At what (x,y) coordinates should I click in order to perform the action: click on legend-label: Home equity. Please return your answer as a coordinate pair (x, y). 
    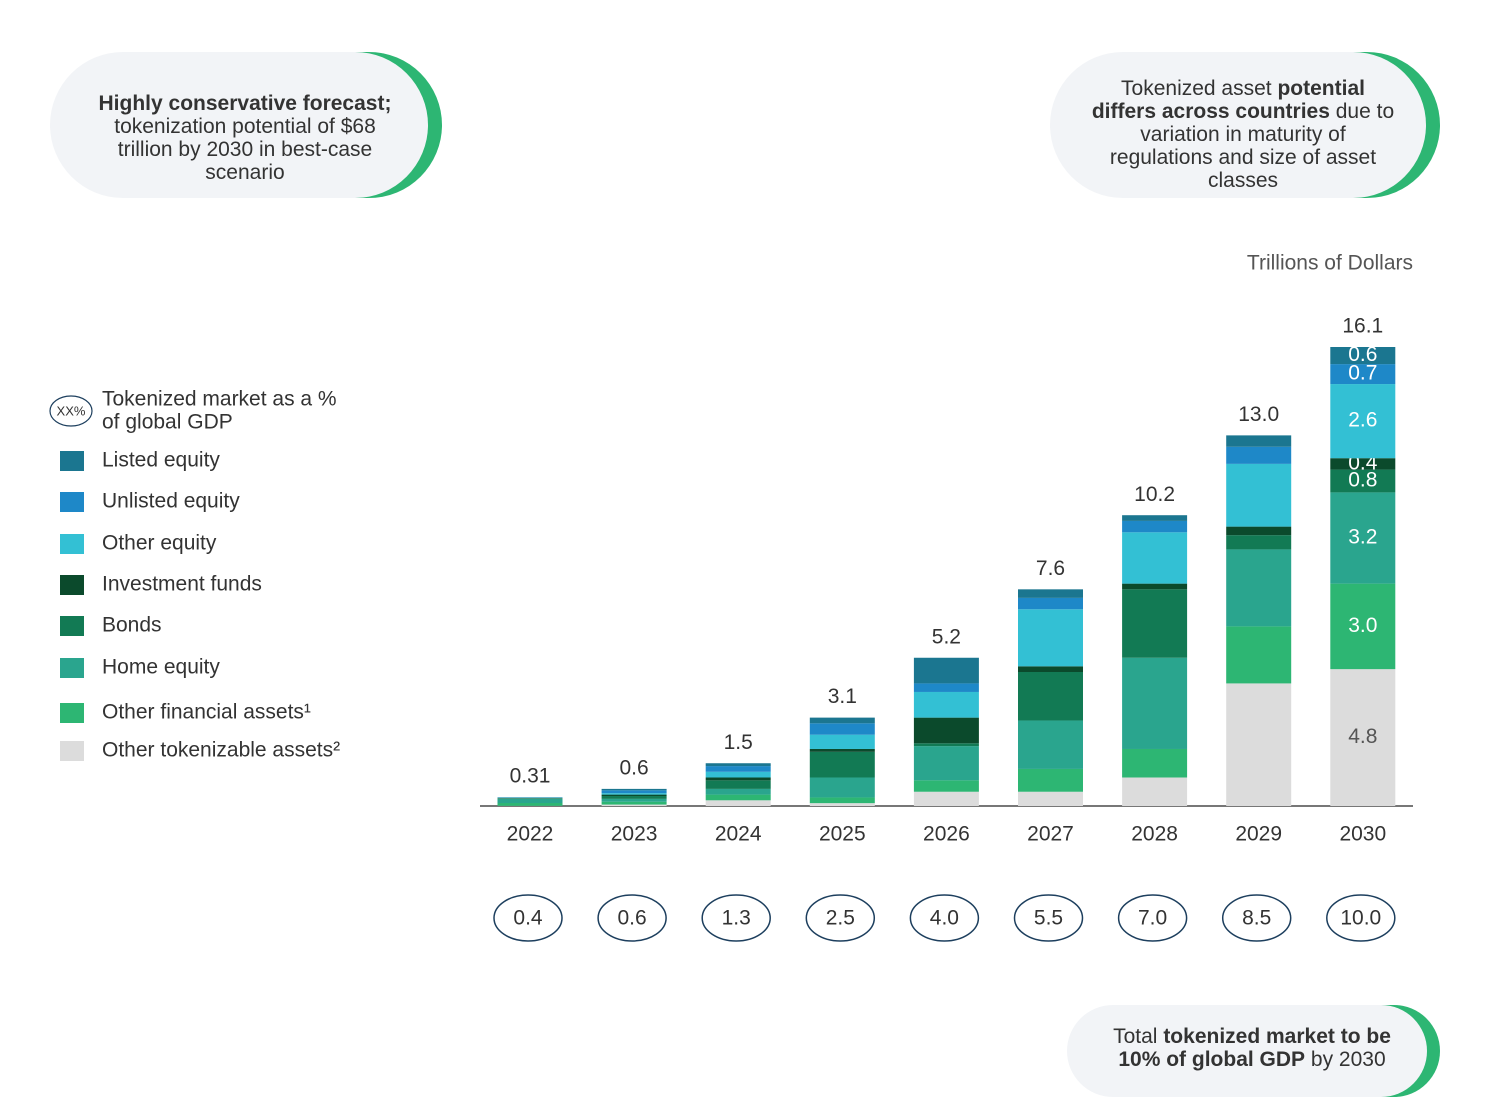
    Looking at the image, I should click on (161, 667).